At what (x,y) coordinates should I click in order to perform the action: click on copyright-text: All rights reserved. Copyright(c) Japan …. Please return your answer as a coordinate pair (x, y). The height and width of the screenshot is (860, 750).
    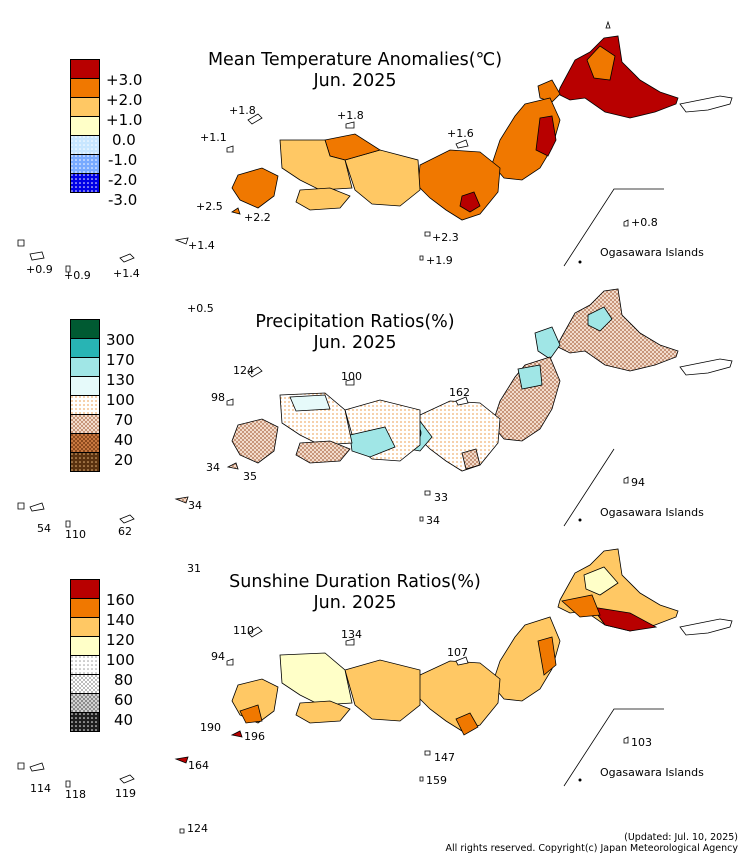
    Looking at the image, I should click on (591, 848).